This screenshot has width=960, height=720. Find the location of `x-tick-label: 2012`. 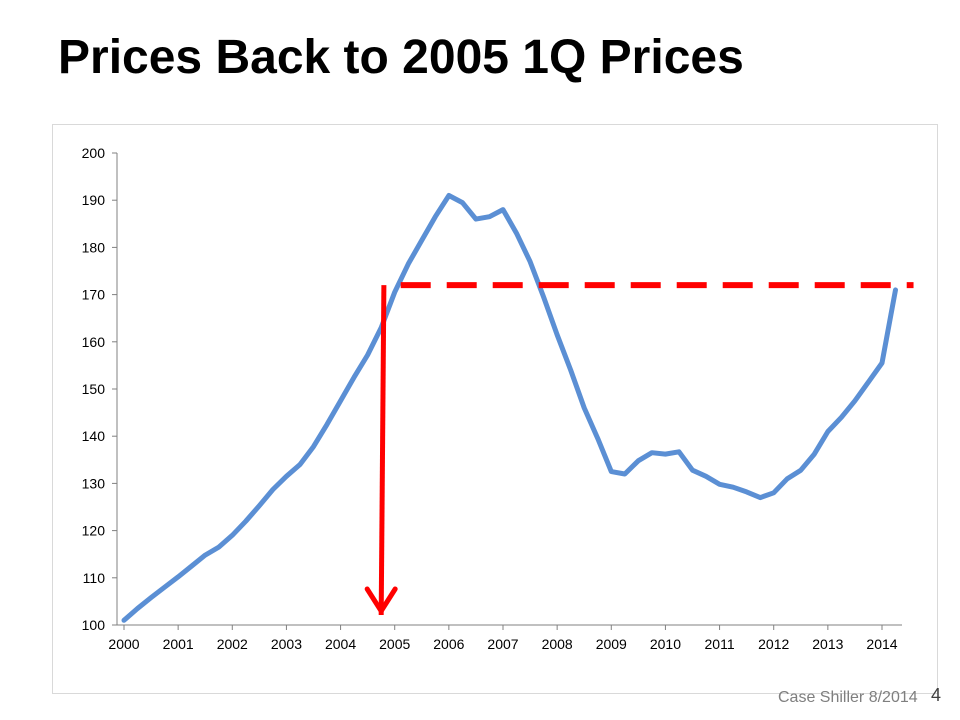

x-tick-label: 2012 is located at coordinates (773, 644).